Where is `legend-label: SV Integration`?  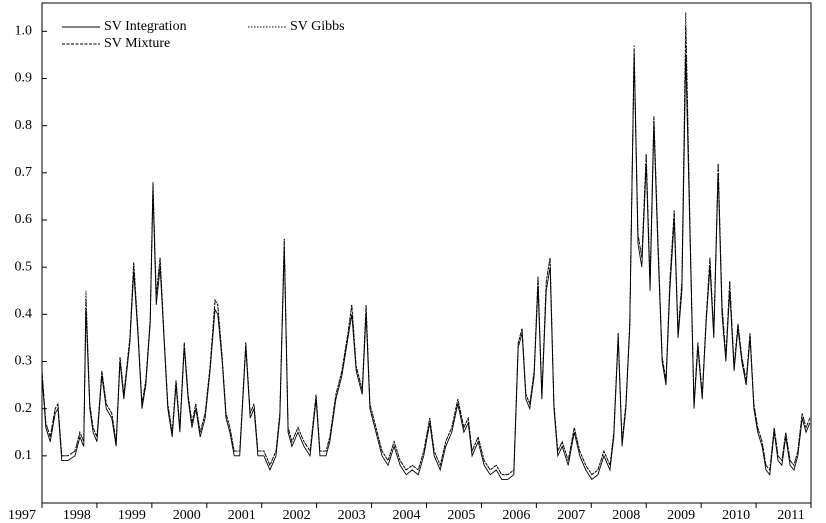 legend-label: SV Integration is located at coordinates (145, 26).